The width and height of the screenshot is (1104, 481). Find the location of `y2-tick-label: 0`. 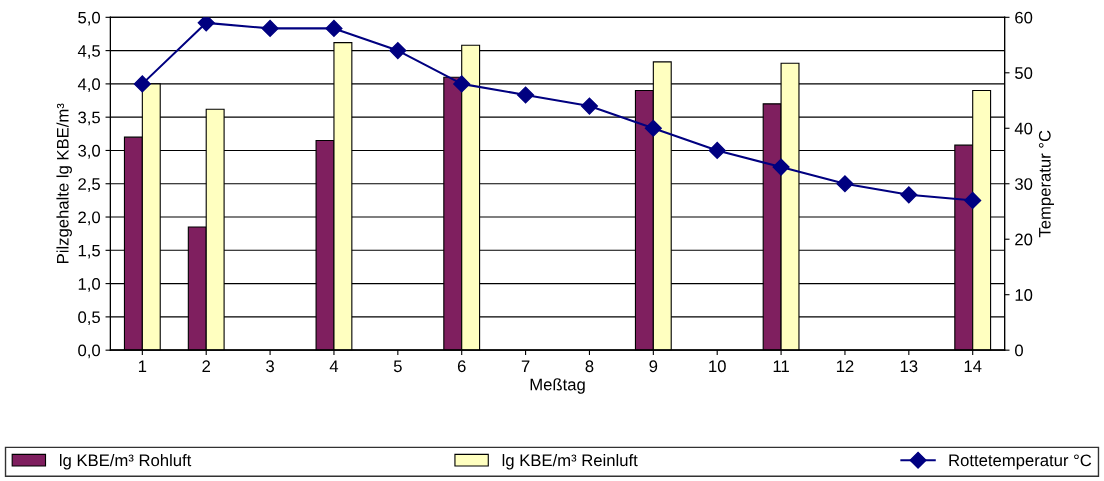

y2-tick-label: 0 is located at coordinates (1019, 350).